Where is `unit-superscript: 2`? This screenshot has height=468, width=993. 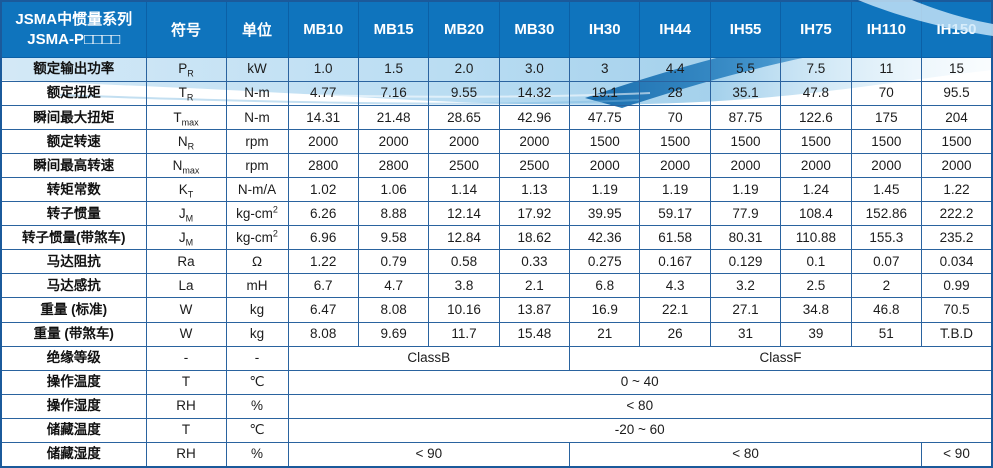
unit-superscript: 2 is located at coordinates (275, 233).